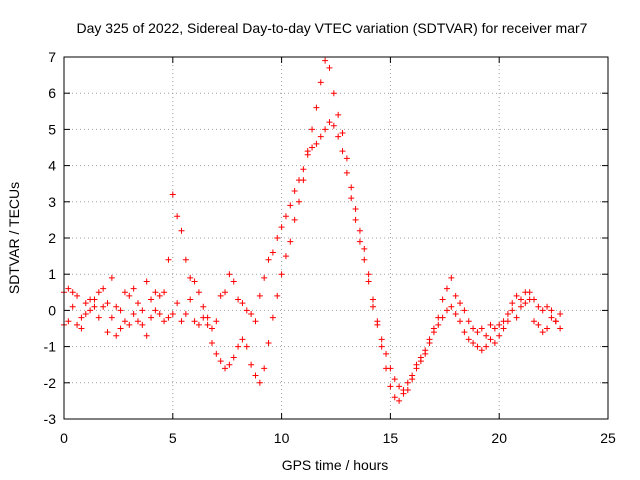 This screenshot has width=640, height=480. What do you see at coordinates (50, 419) in the screenshot?
I see `y-tick-label: -3` at bounding box center [50, 419].